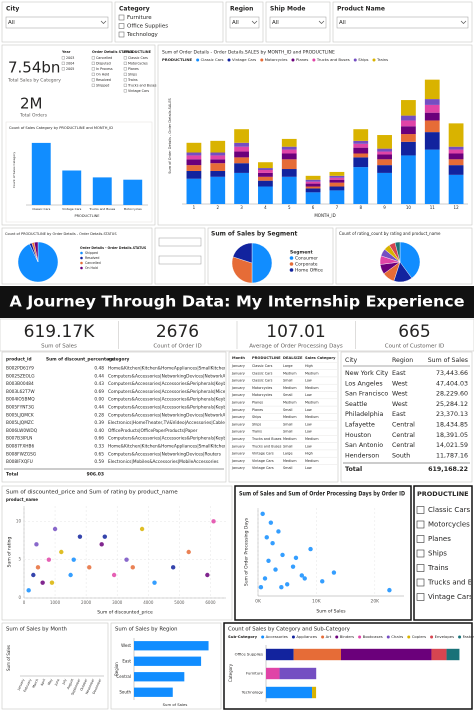  I want to click on table-cell: 18,434.85, so click(452, 425).